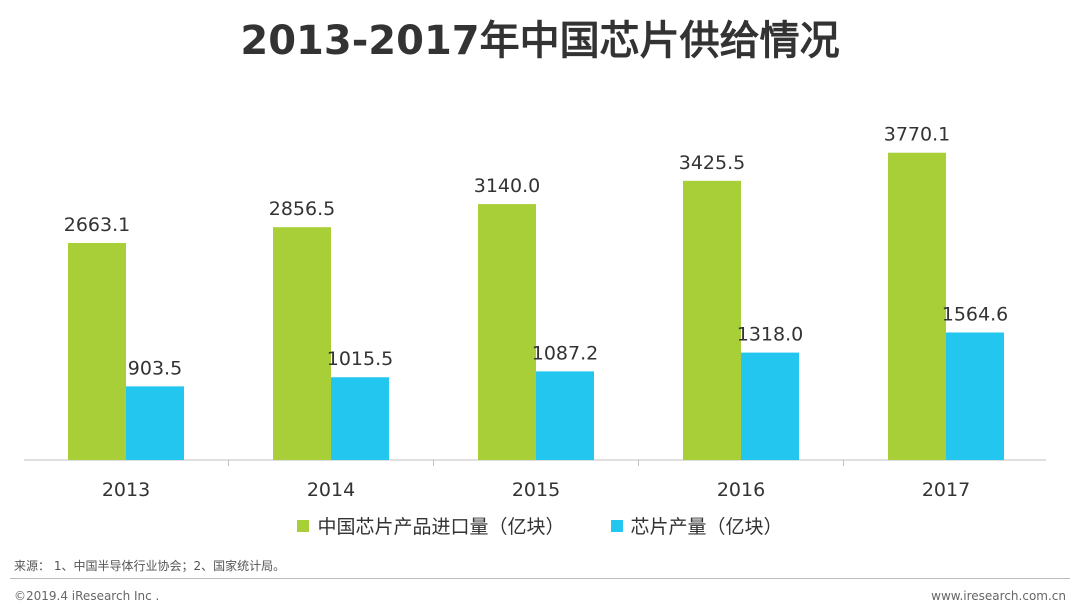 Image resolution: width=1080 pixels, height=613 pixels. I want to click on chart-title: 2013-2017年中国芯片供给情况, so click(540, 41).